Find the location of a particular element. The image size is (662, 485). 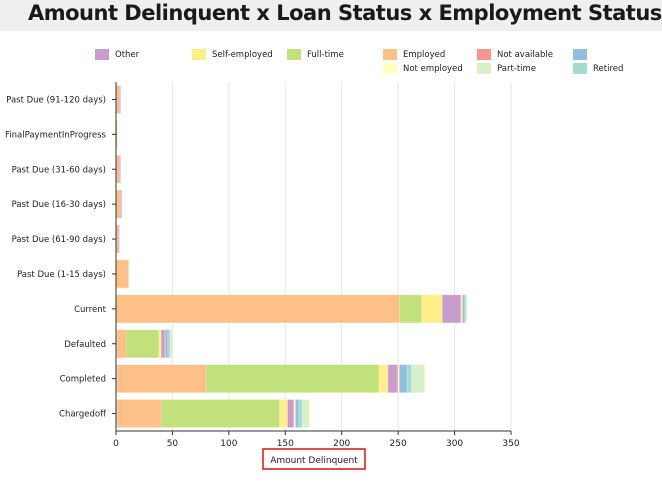

y-tick-label: Current is located at coordinates (90, 310).